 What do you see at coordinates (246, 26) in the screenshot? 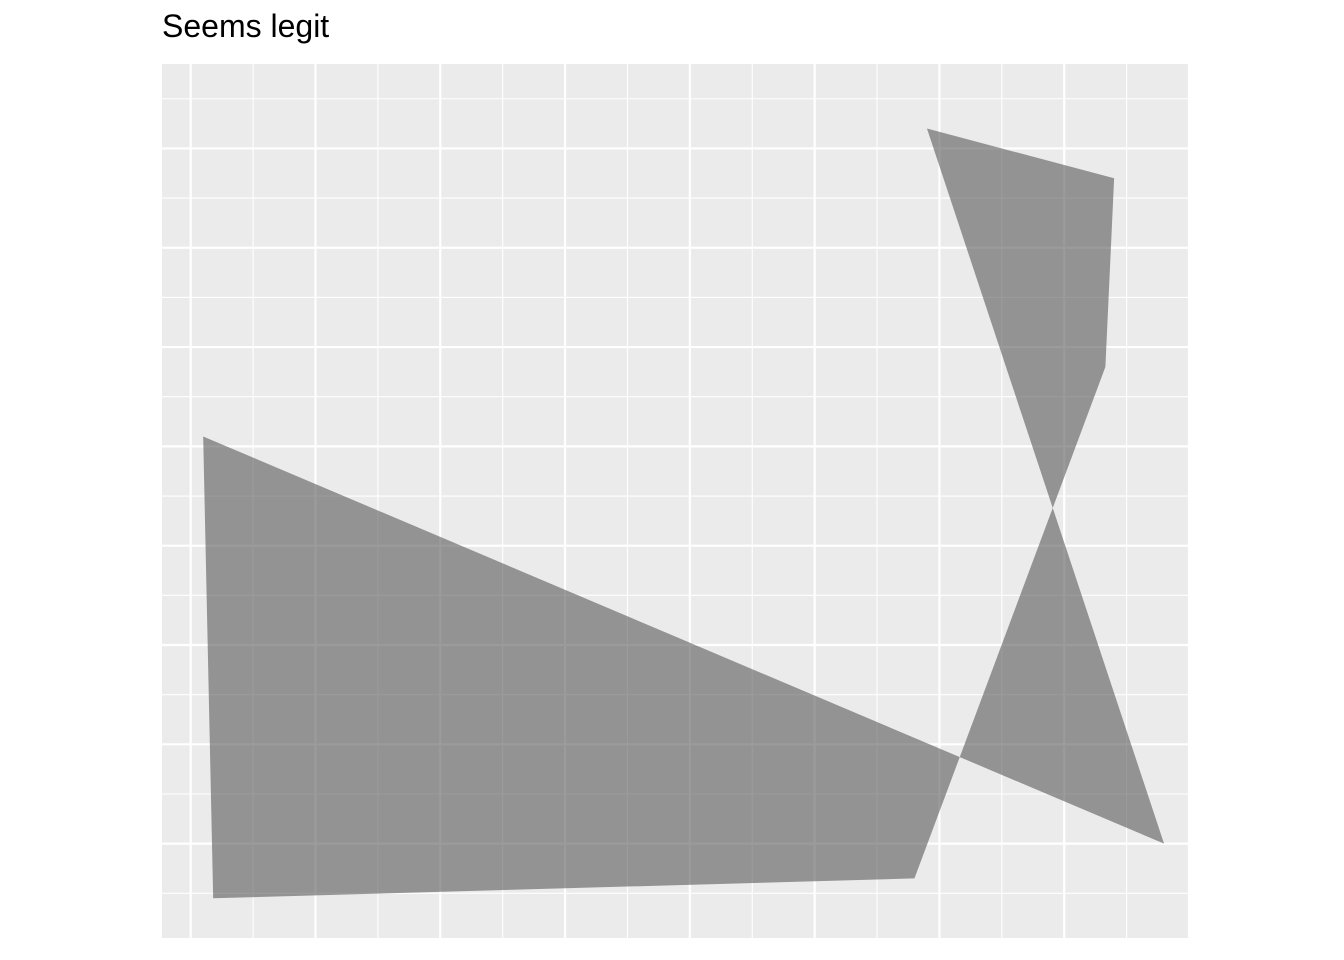
I see `chart-title: Seems legit` at bounding box center [246, 26].